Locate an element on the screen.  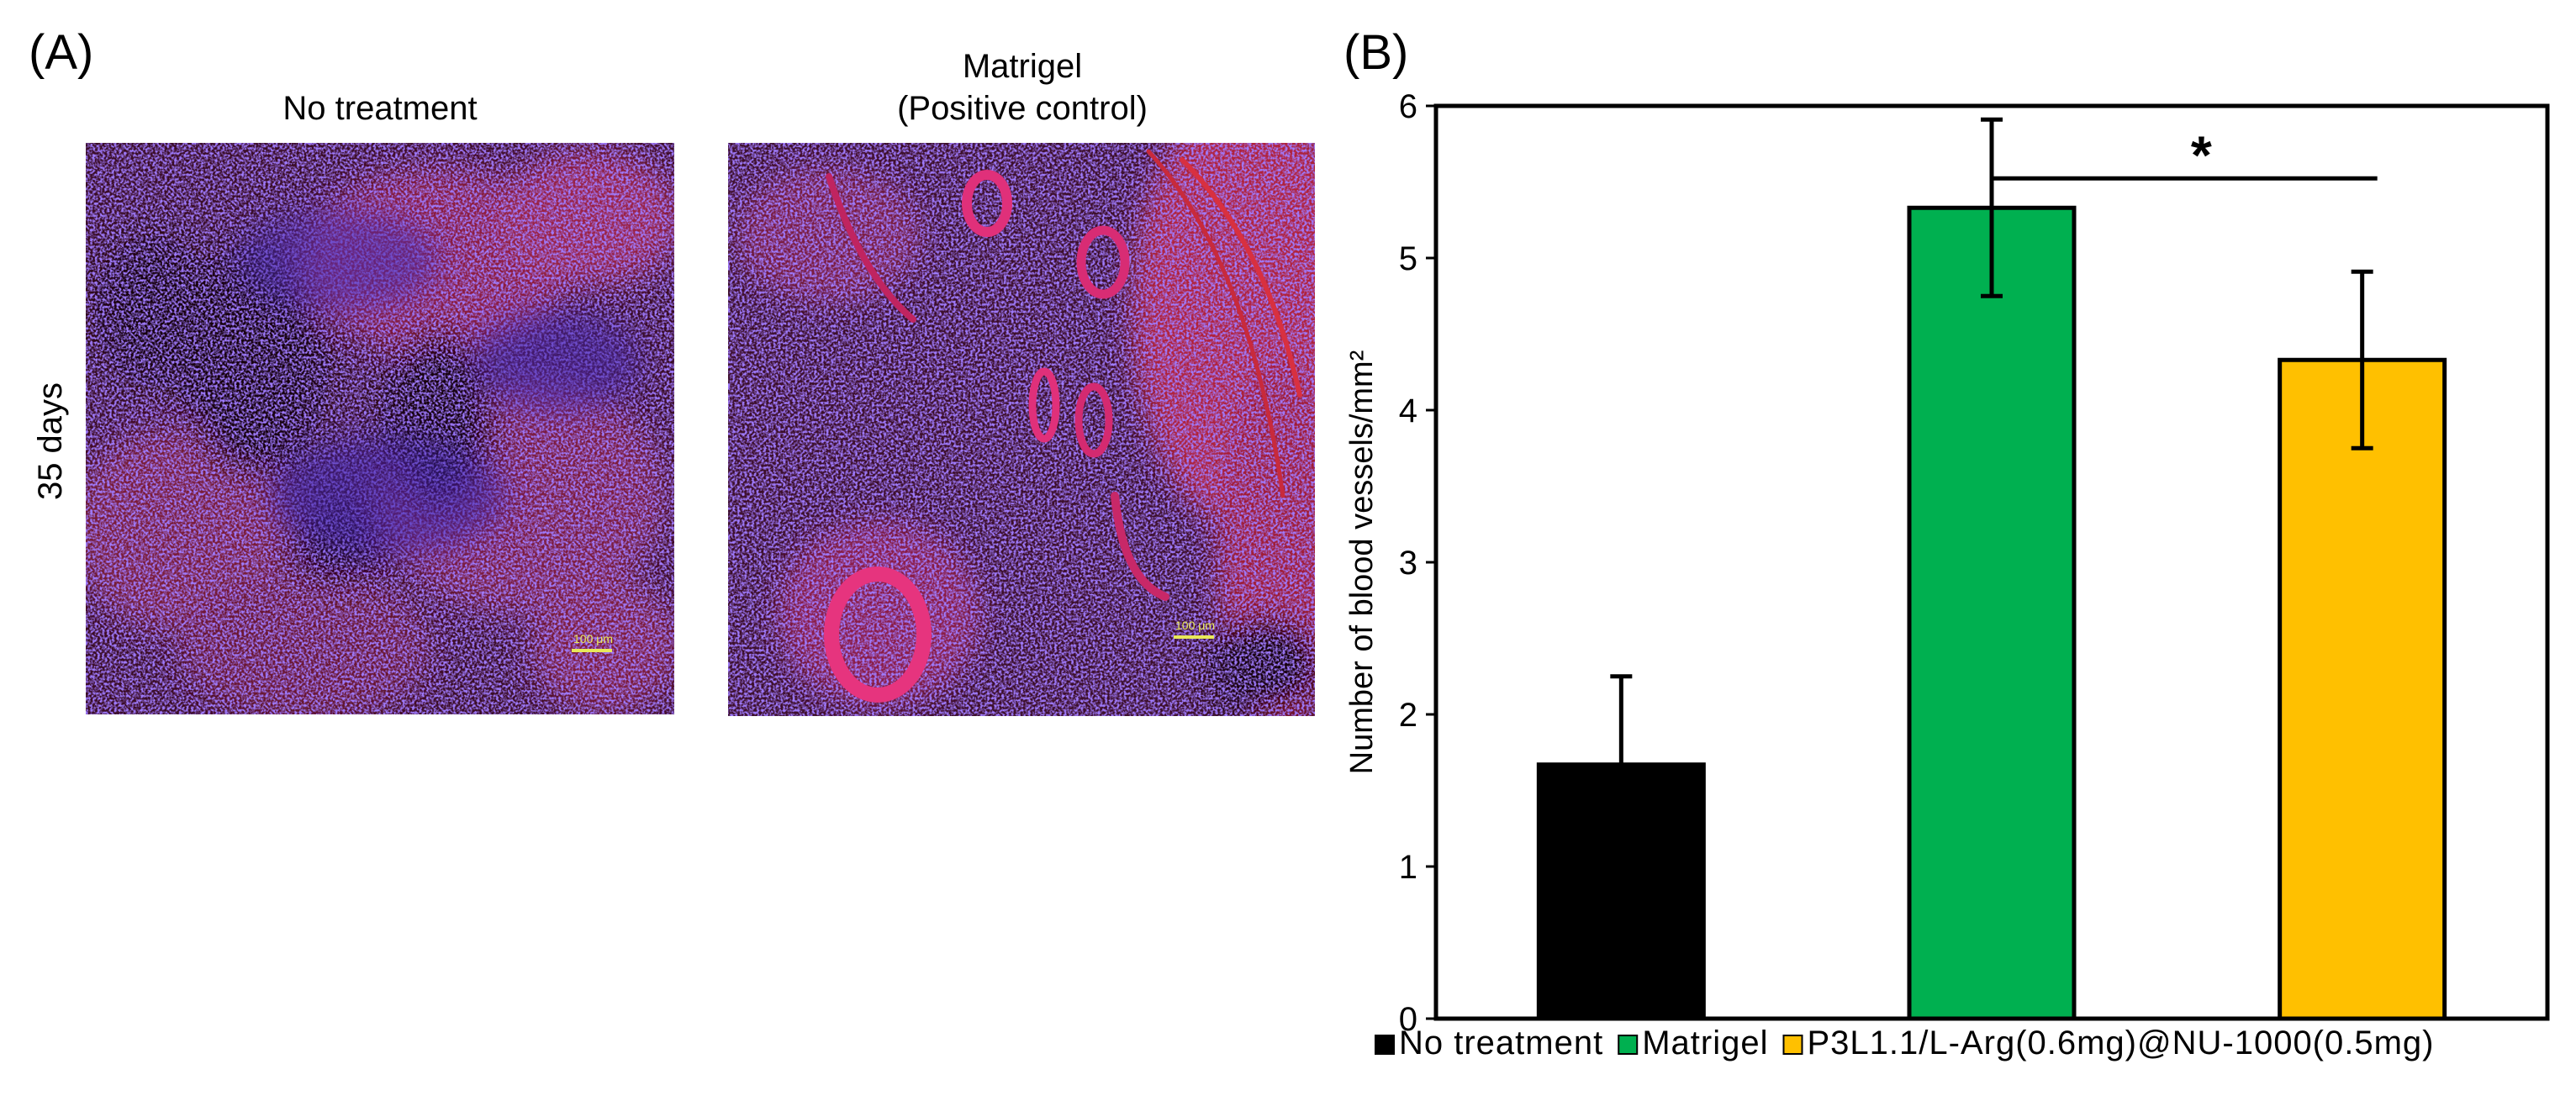
y-tick-label: 2 is located at coordinates (1408, 715).